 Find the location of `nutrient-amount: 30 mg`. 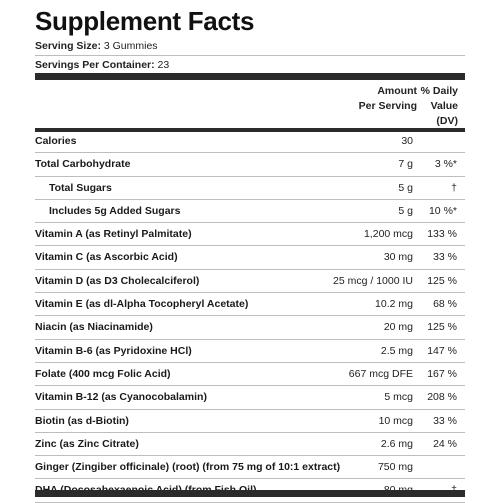

nutrient-amount: 30 mg is located at coordinates (398, 257).